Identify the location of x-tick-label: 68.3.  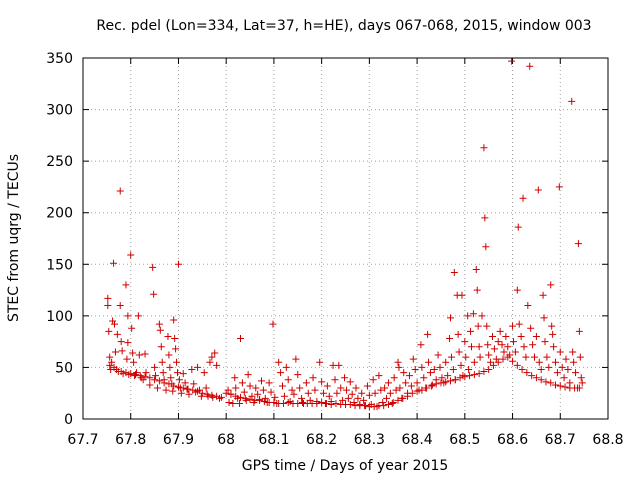
(369, 440).